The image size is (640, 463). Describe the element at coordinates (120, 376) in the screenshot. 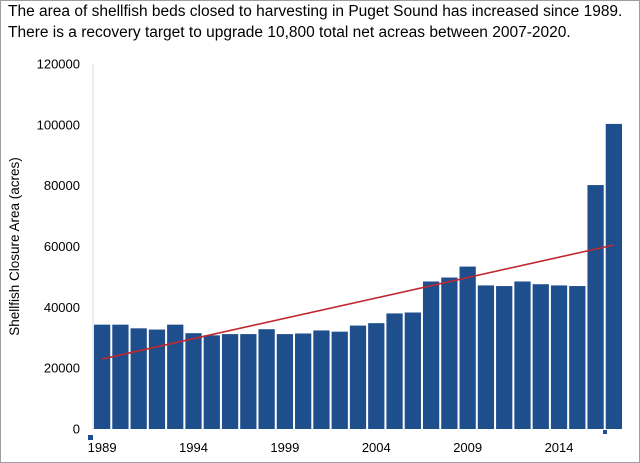

I see `bar-1990` at that location.